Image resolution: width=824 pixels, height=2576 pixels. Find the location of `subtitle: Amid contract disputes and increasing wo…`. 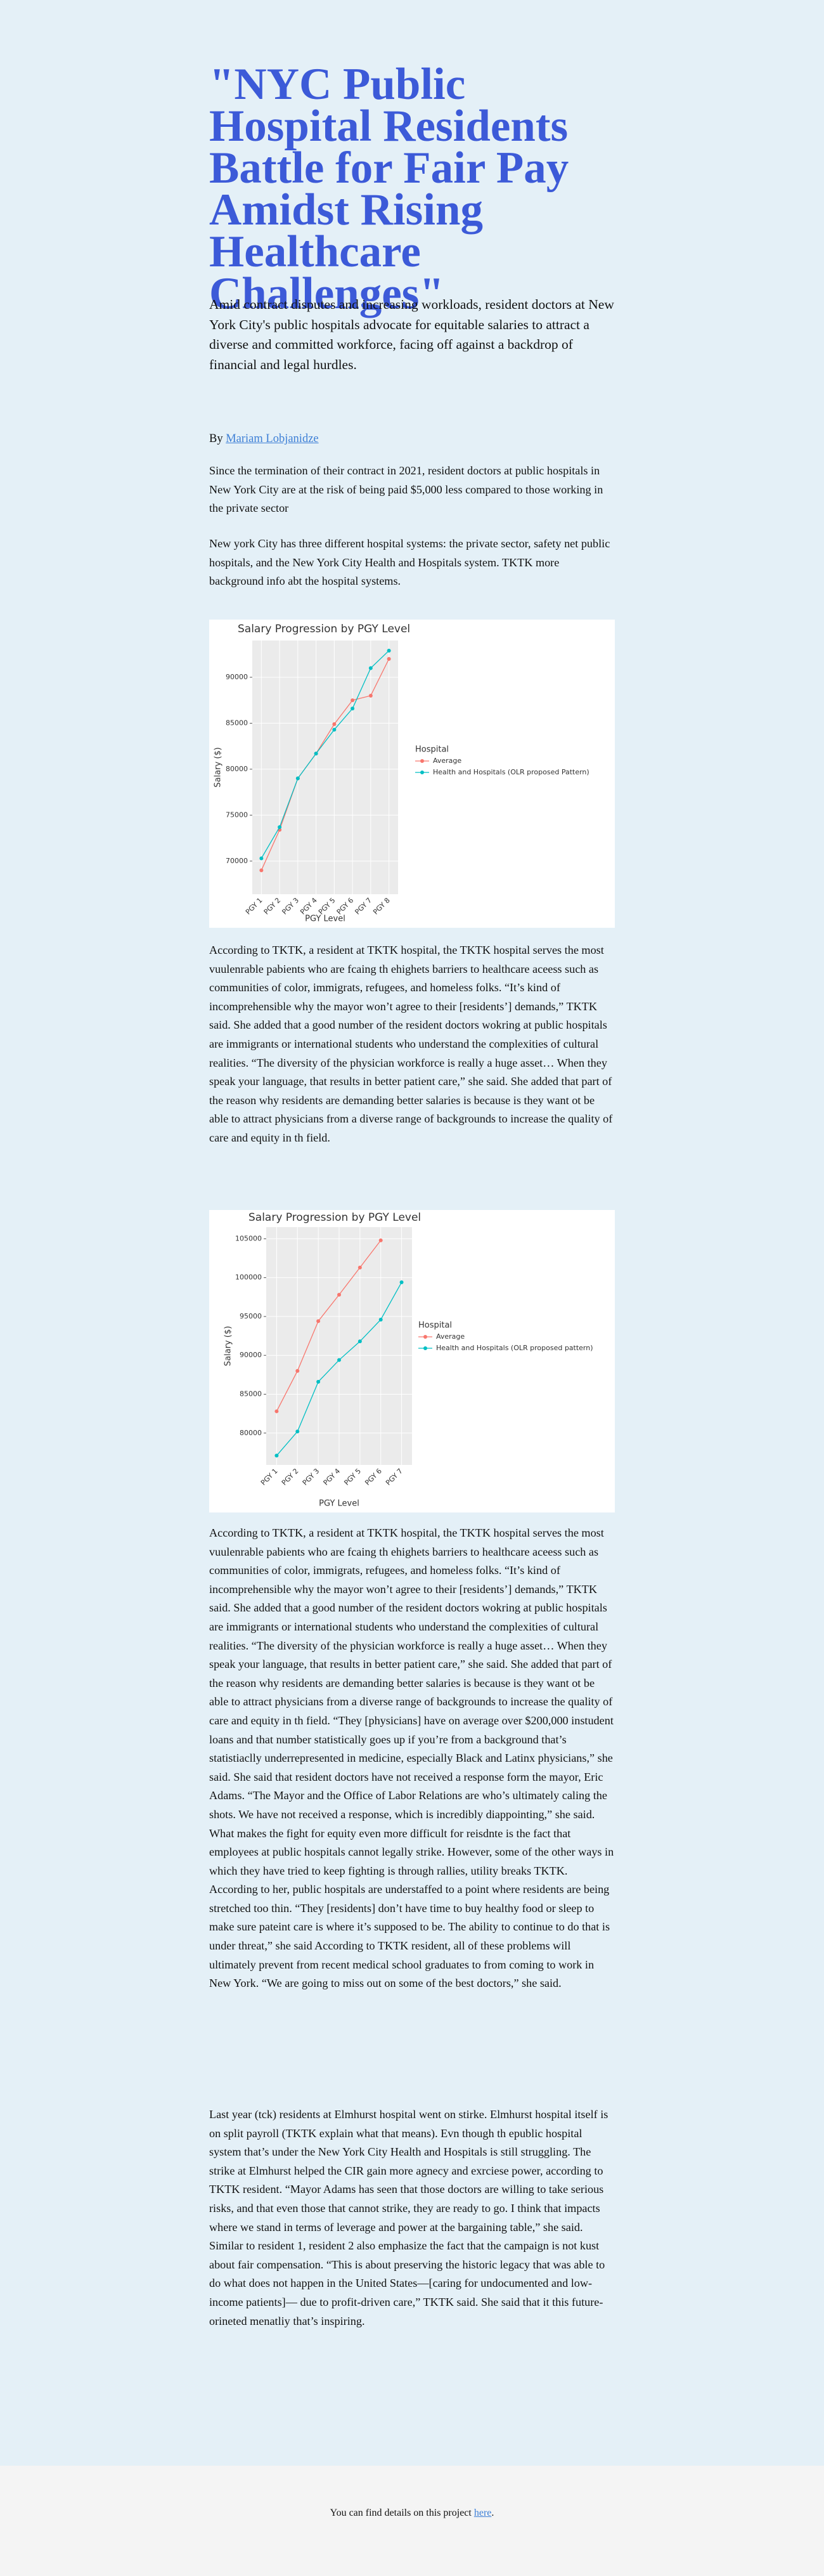

subtitle: Amid contract disputes and increasing wo… is located at coordinates (411, 334).